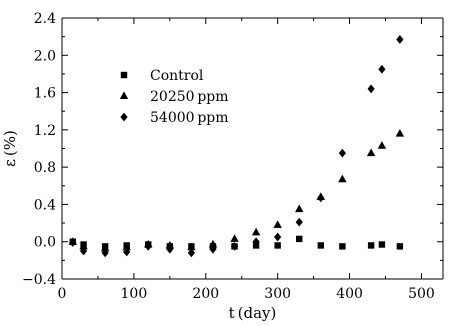 Image resolution: width=457 pixels, height=326 pixels. I want to click on legend-marker-54000-ppm, so click(124, 117).